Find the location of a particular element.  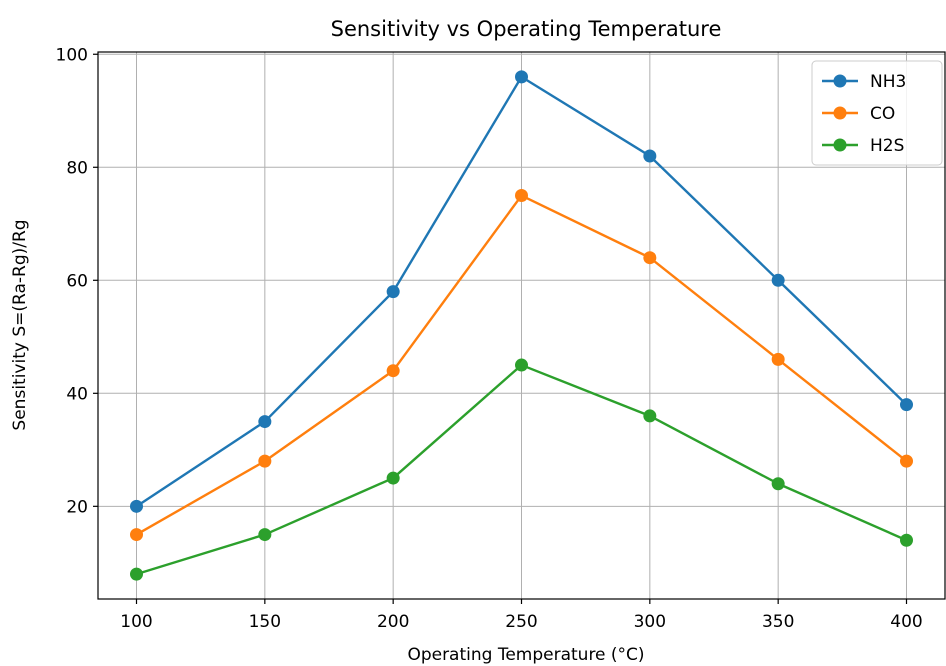

y-tick-label: 100 is located at coordinates (72, 55).